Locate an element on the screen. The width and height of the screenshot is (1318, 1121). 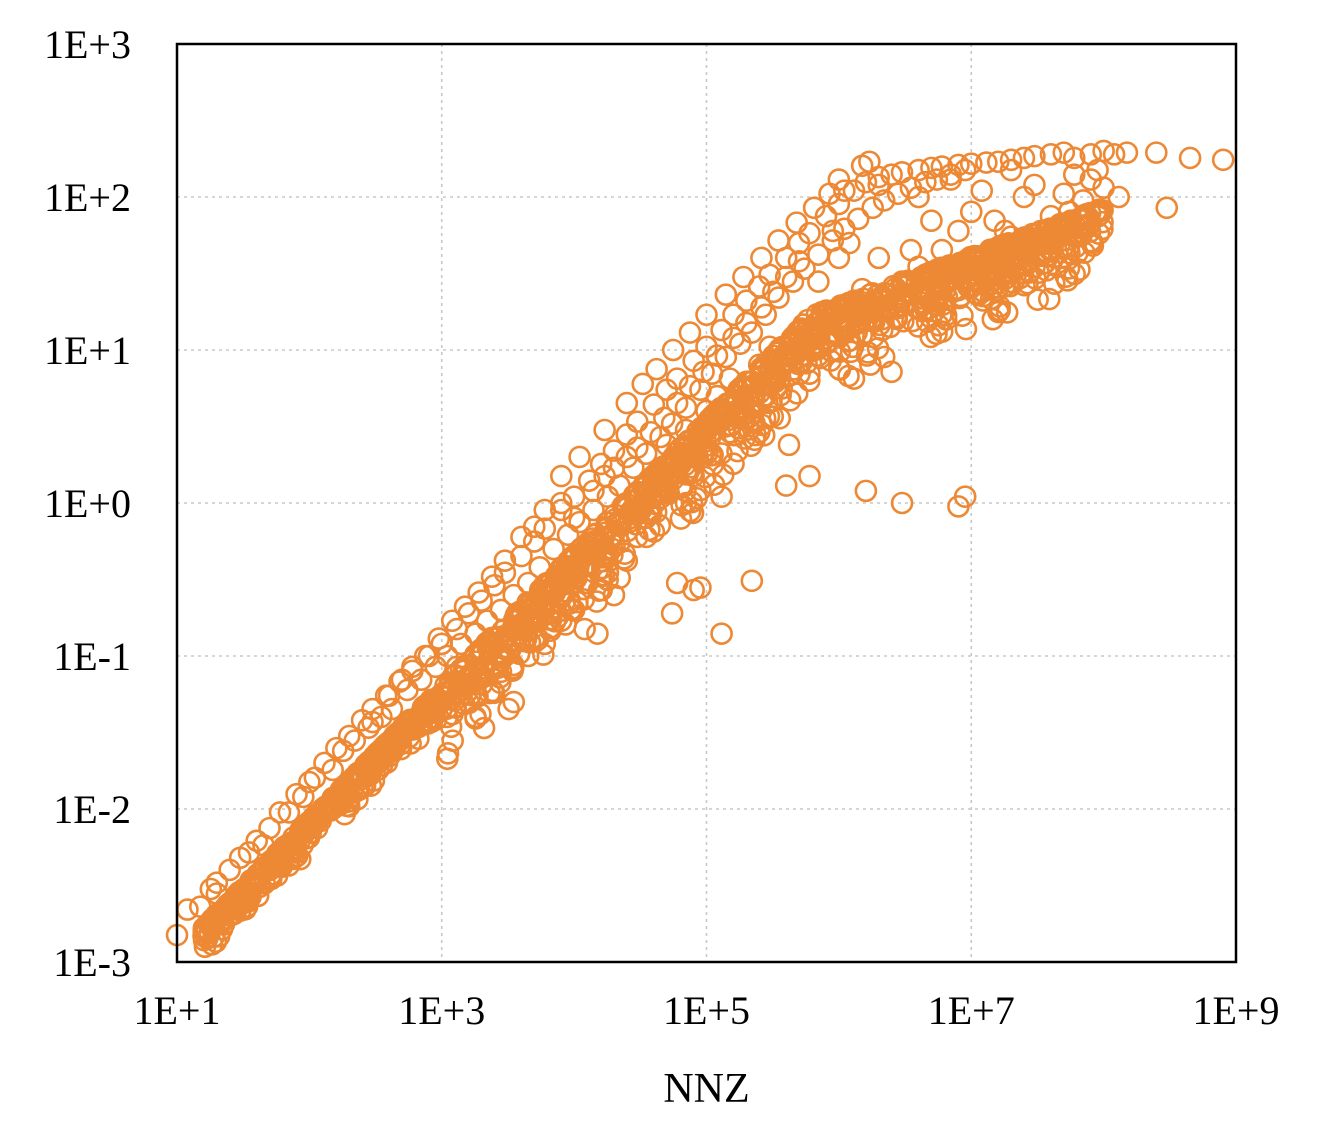
x-axis-title: NNZ is located at coordinates (706, 1089).